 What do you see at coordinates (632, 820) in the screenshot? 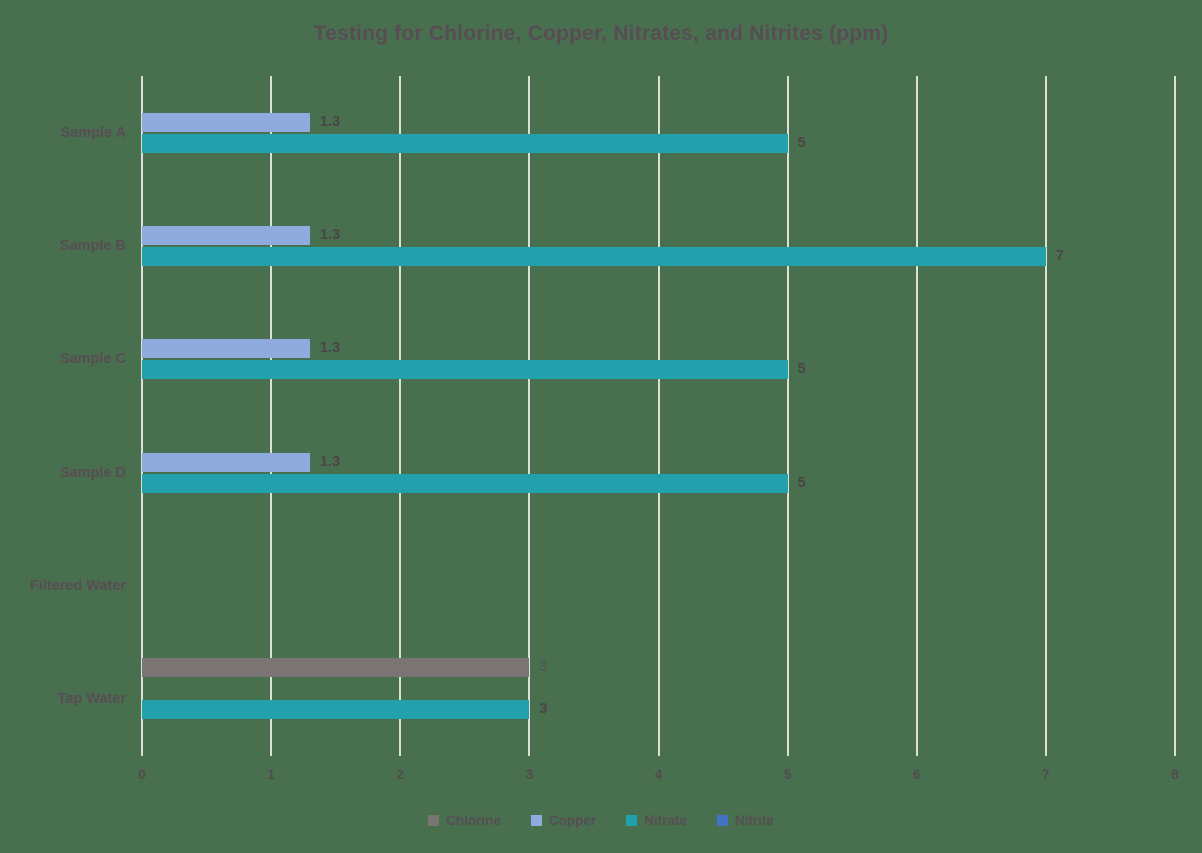
I see `legend-swatch-nitrate` at bounding box center [632, 820].